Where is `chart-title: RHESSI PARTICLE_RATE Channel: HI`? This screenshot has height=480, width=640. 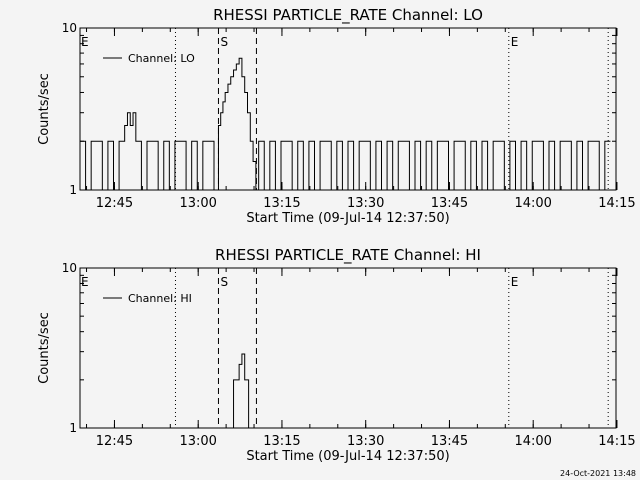
chart-title: RHESSI PARTICLE_RATE Channel: HI is located at coordinates (348, 255).